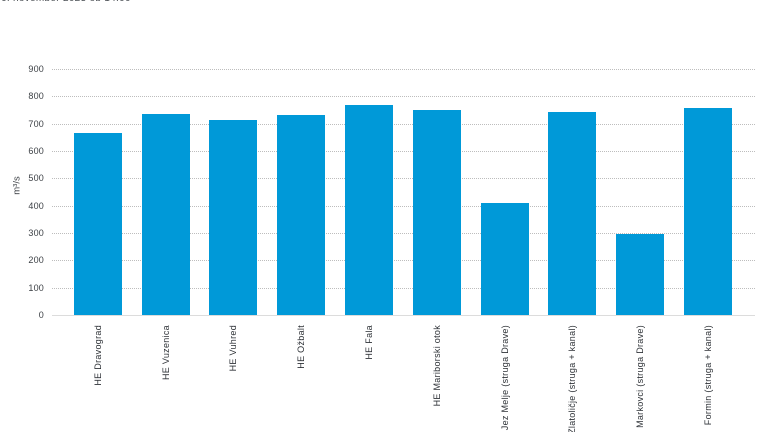 The image size is (768, 432). What do you see at coordinates (403, 315) in the screenshot?
I see `x-axis-line` at bounding box center [403, 315].